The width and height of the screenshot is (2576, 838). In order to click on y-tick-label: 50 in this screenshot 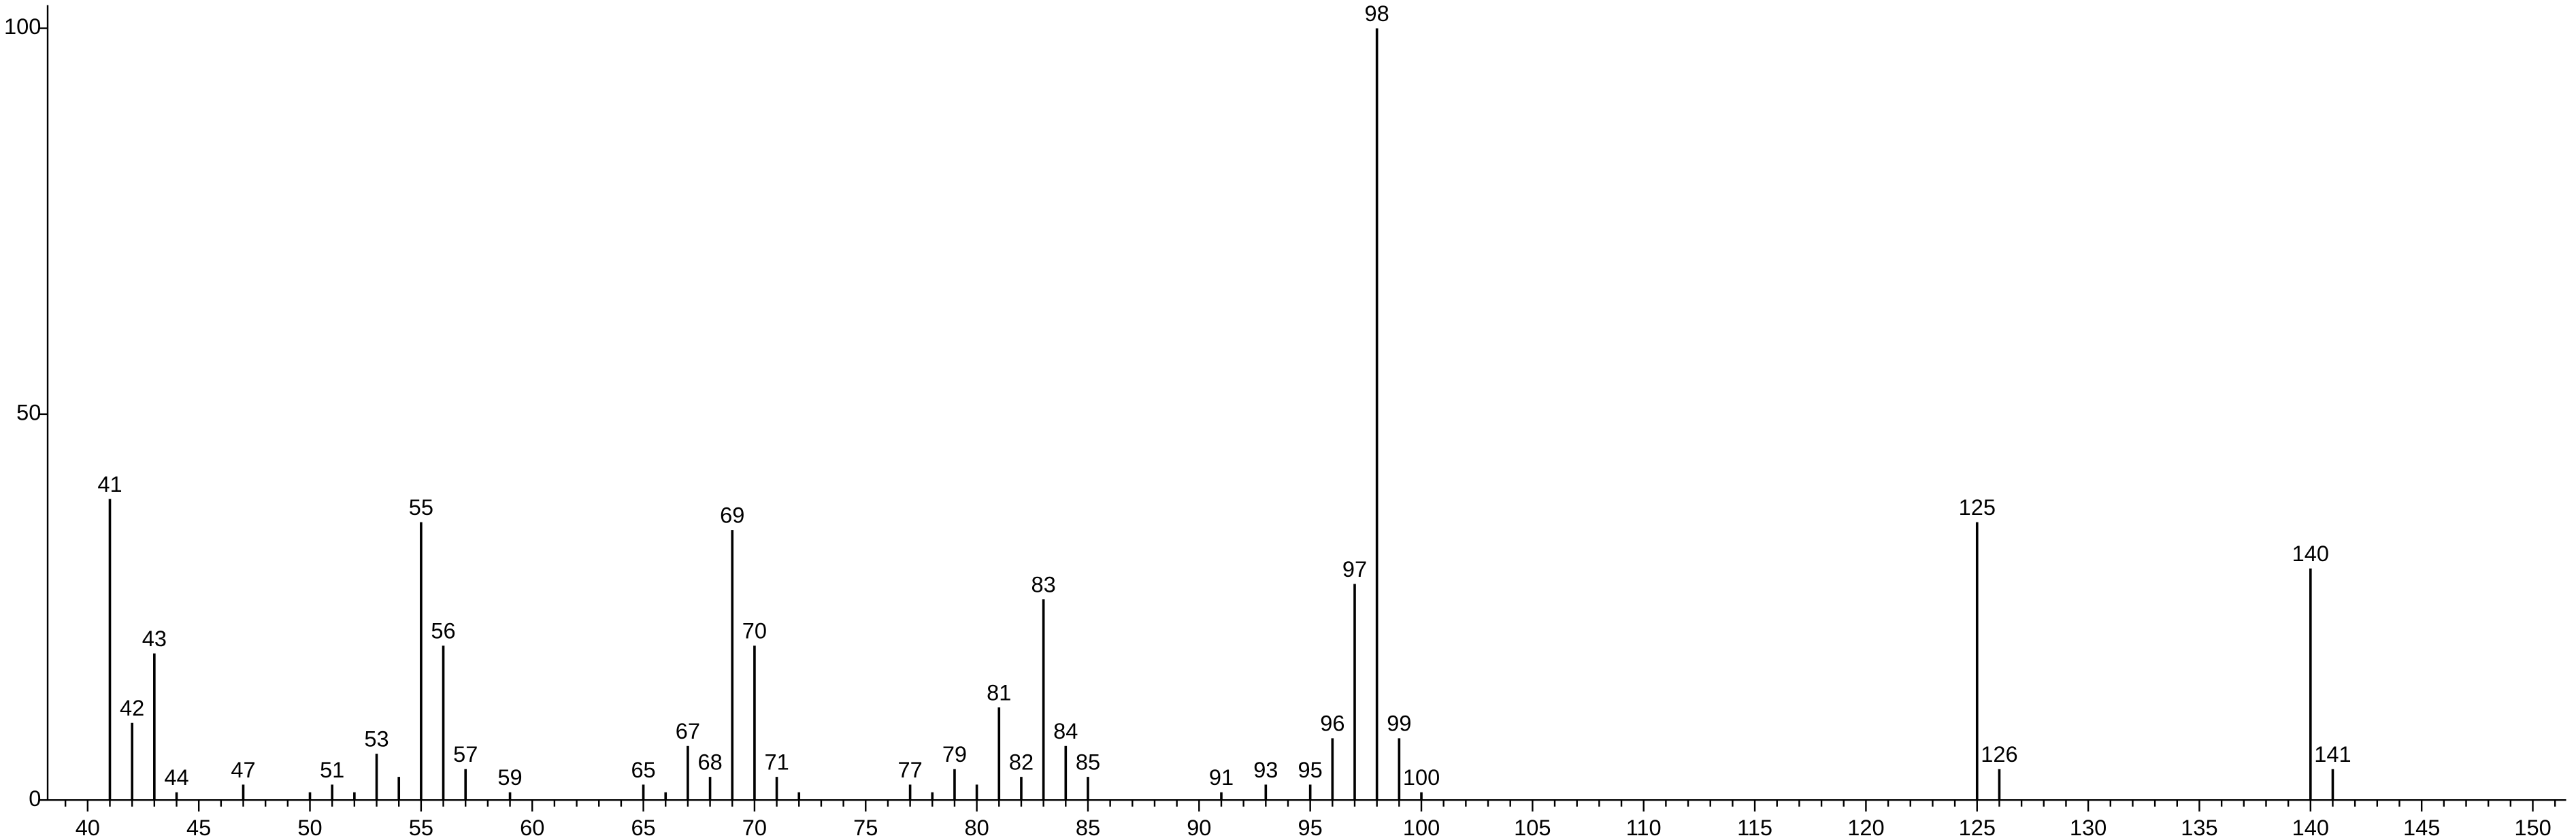, I will do `click(28, 412)`.